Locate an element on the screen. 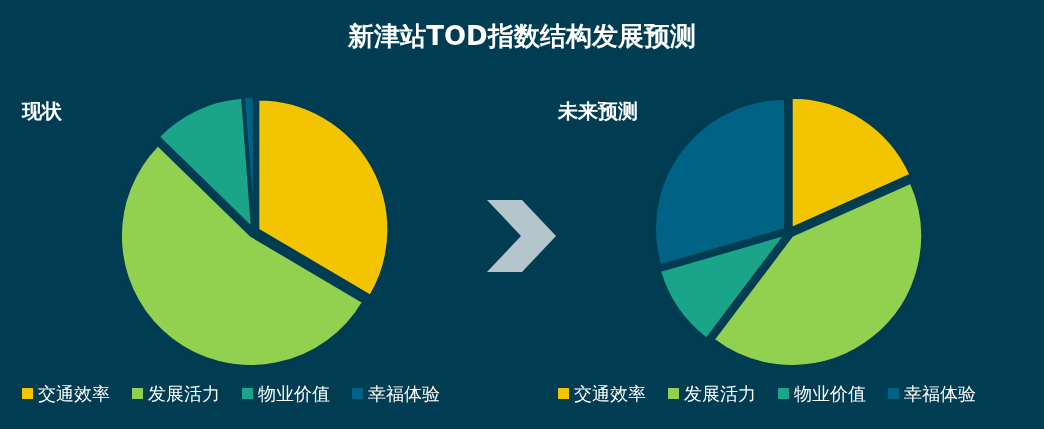 The image size is (1044, 429). chart-subtitle: 未来预测 is located at coordinates (597, 111).